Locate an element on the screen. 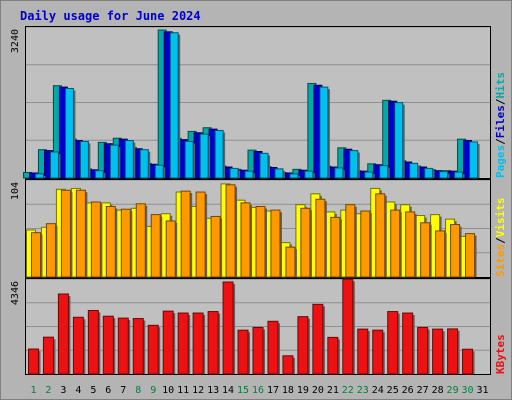 This screenshot has height=400, width=512. x-tick-day-7: 7 is located at coordinates (123, 390).